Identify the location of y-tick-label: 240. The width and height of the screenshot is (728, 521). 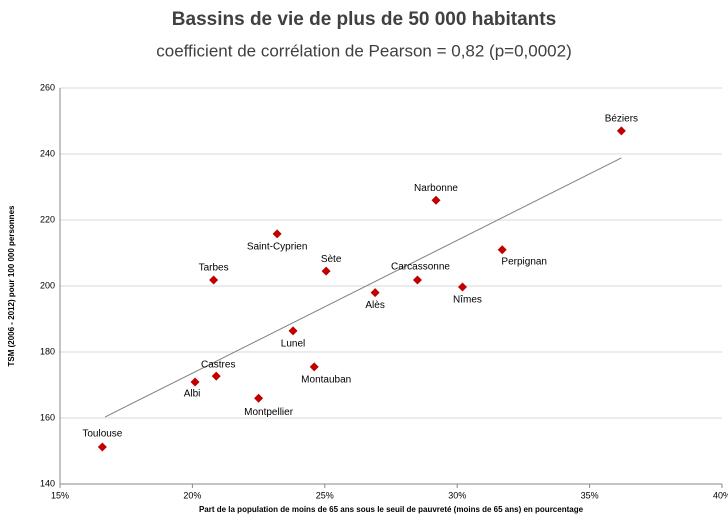
(47, 153).